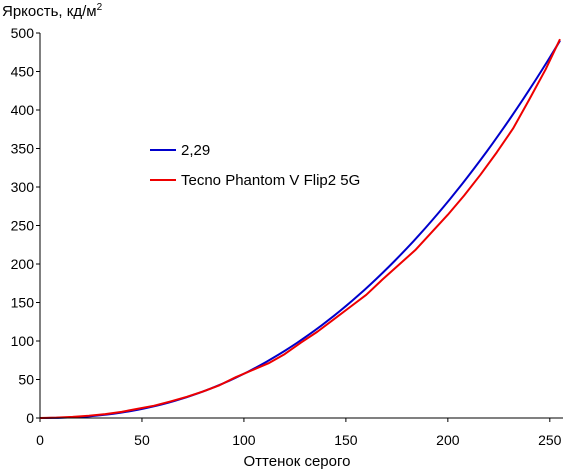 This screenshot has height=470, width=563. Describe the element at coordinates (23, 226) in the screenshot. I see `y-tick-label: 250` at that location.